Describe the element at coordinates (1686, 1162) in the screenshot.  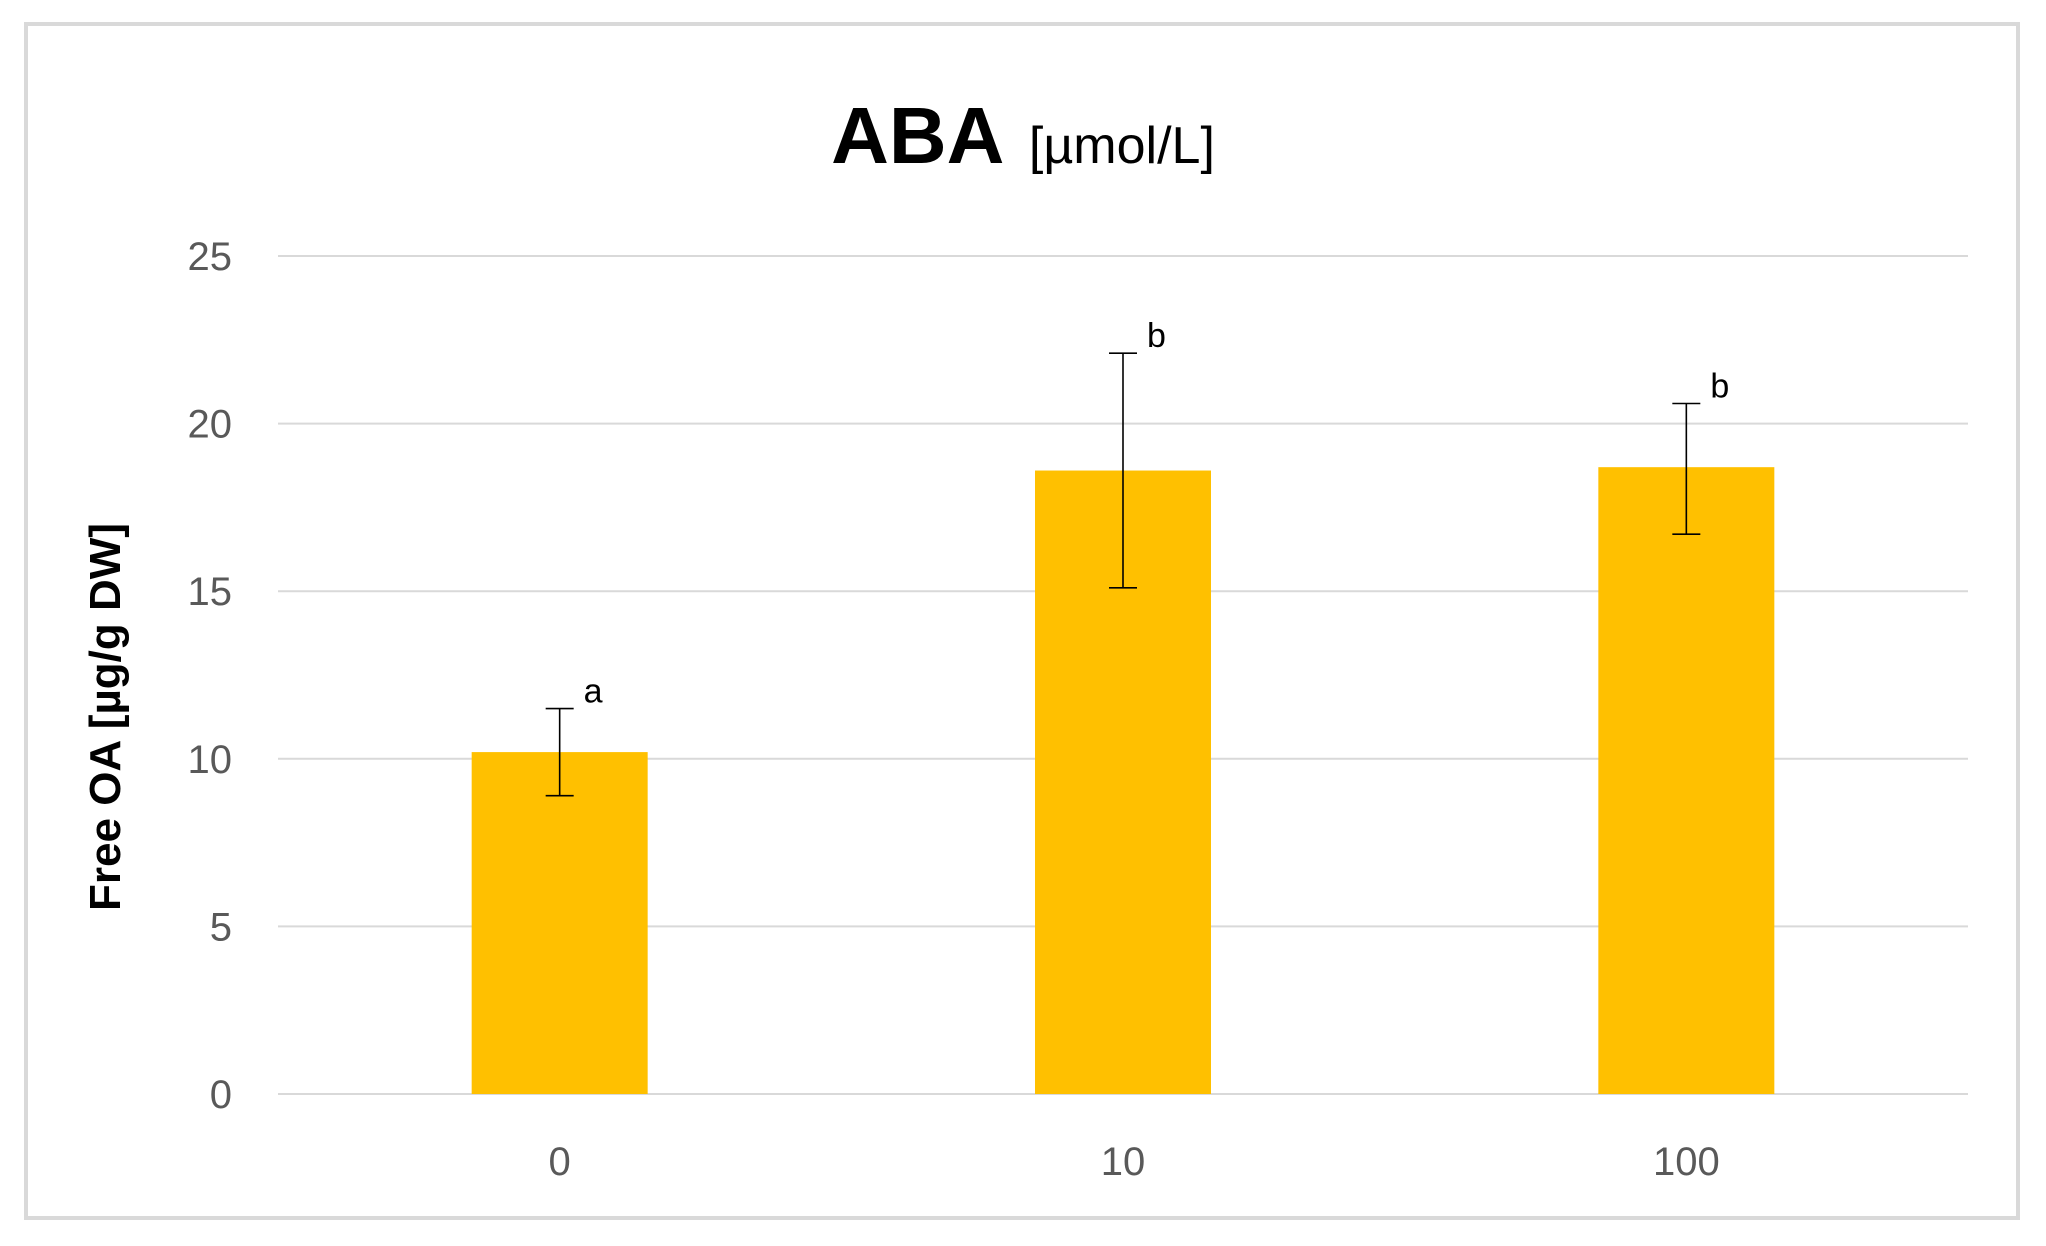
I see `x-tick-label: 100` at that location.